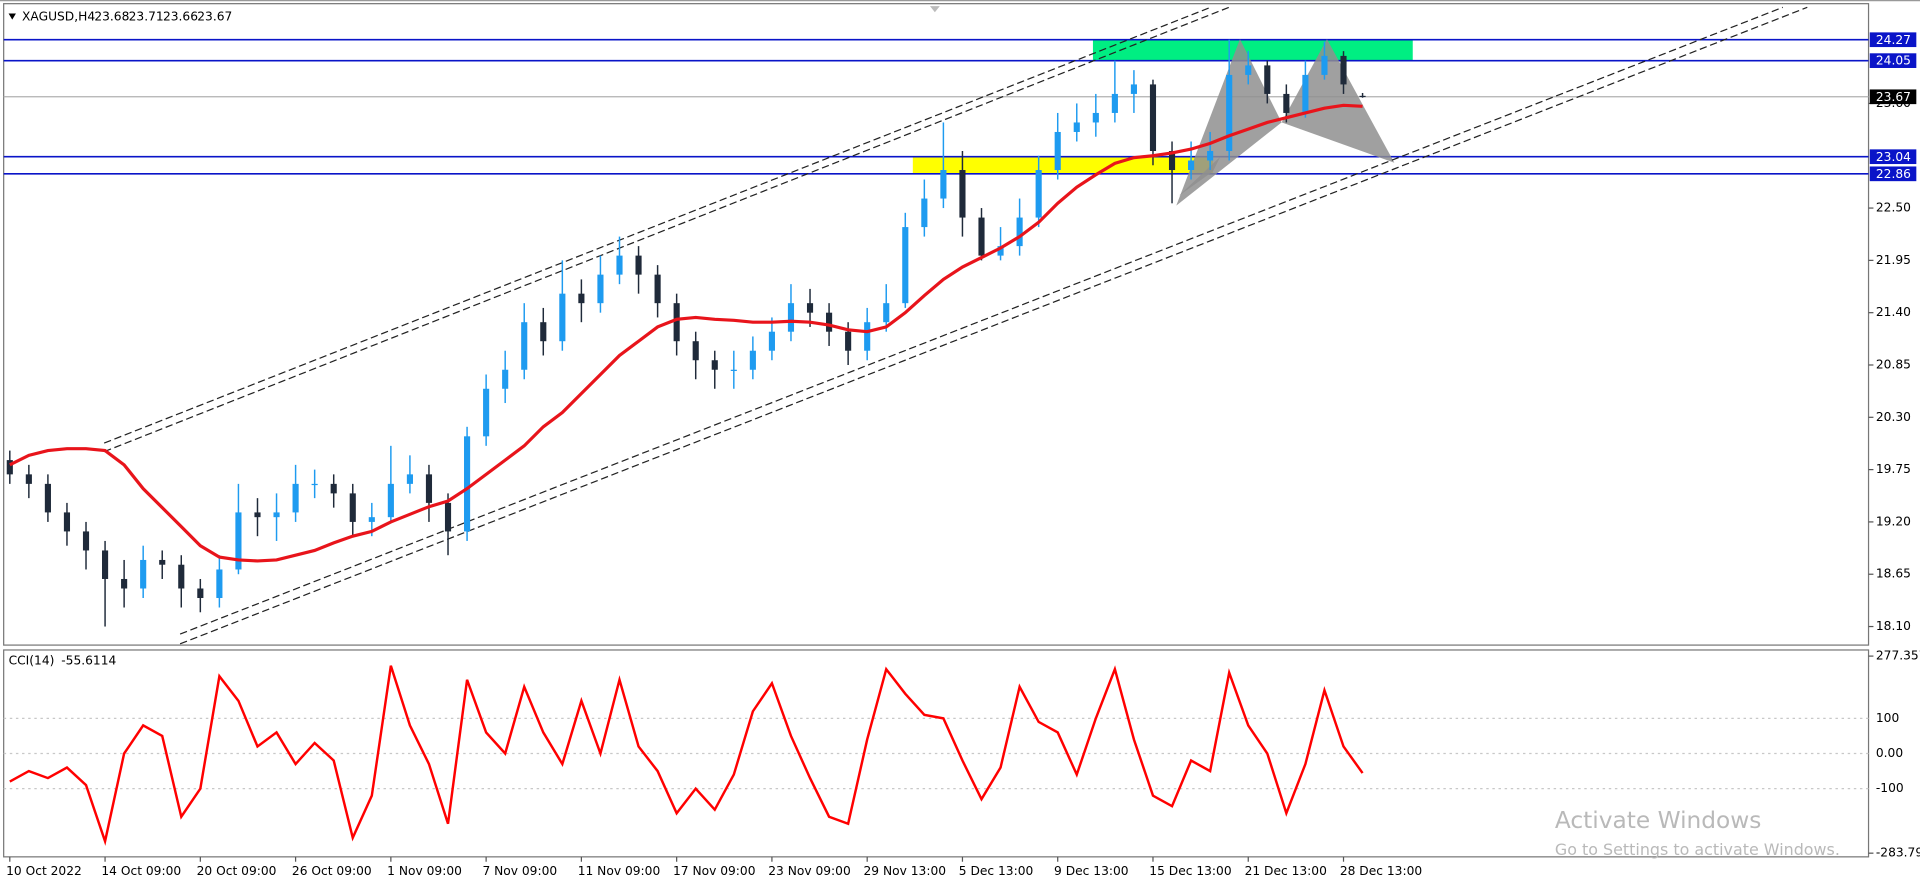 This screenshot has width=1920, height=885. I want to click on y-tick-label: -100, so click(1890, 788).